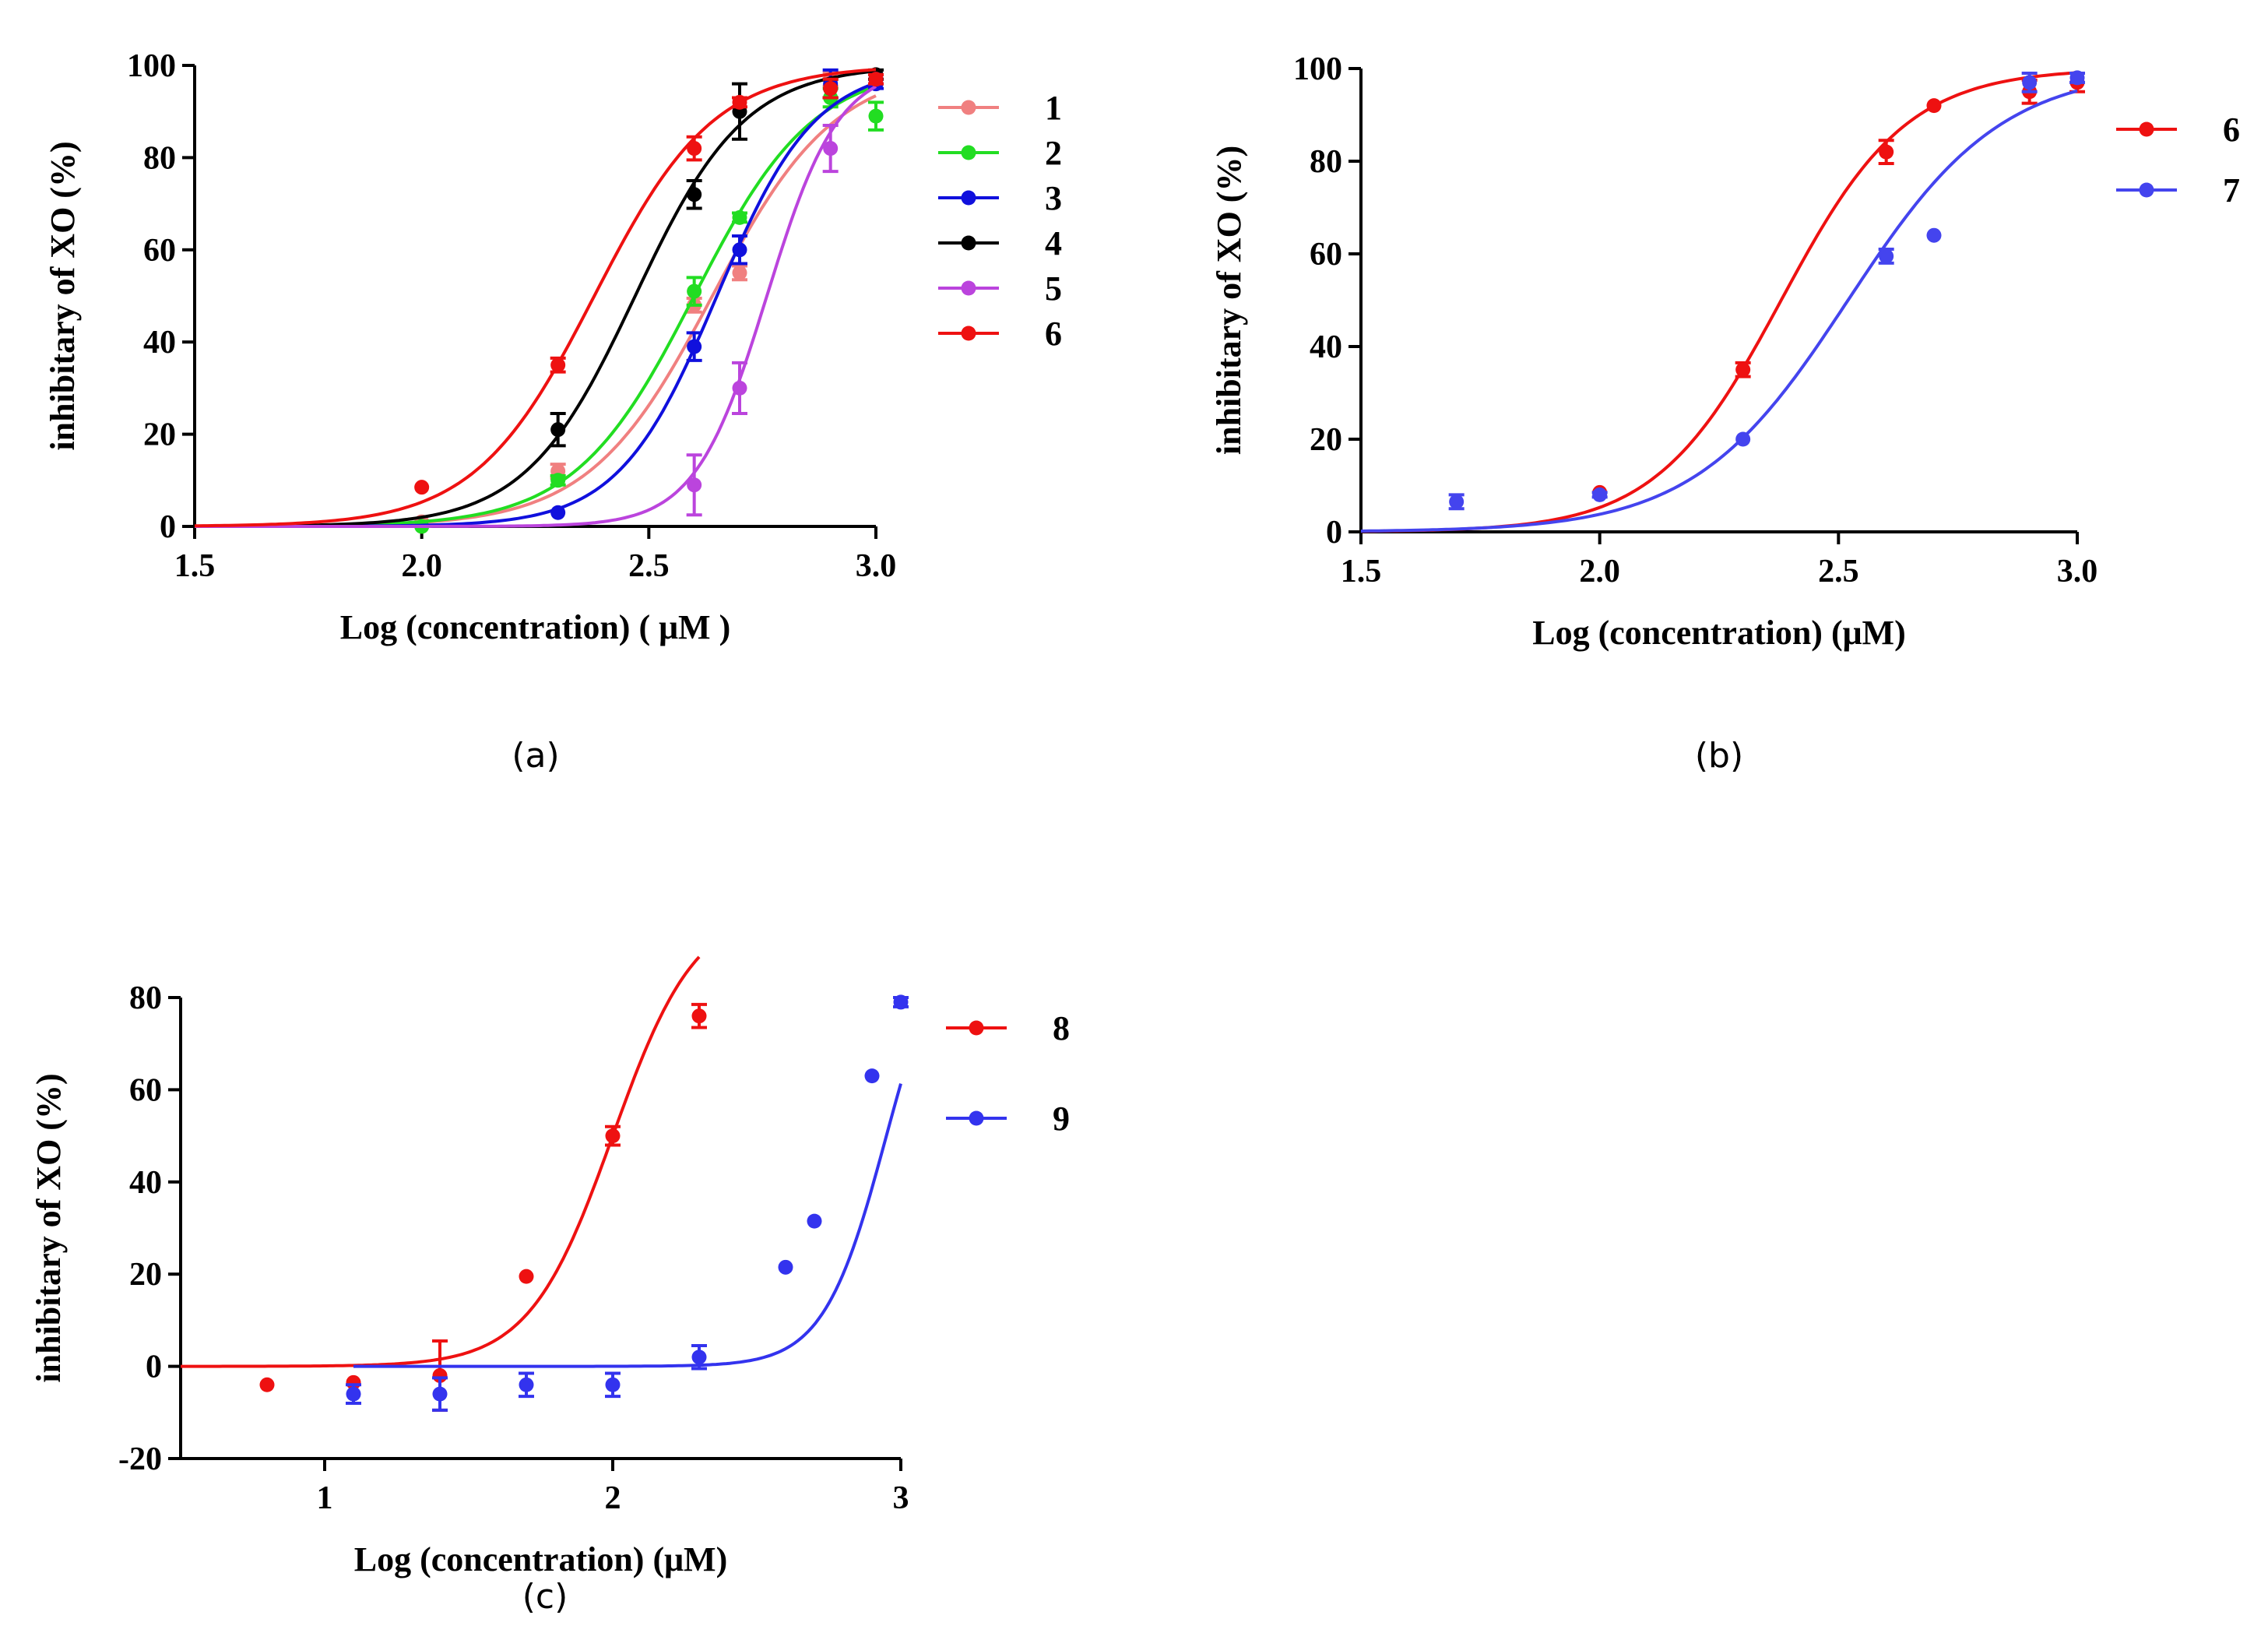 The width and height of the screenshot is (2268, 1647). What do you see at coordinates (1062, 1028) in the screenshot?
I see `legend-label-8: 8` at bounding box center [1062, 1028].